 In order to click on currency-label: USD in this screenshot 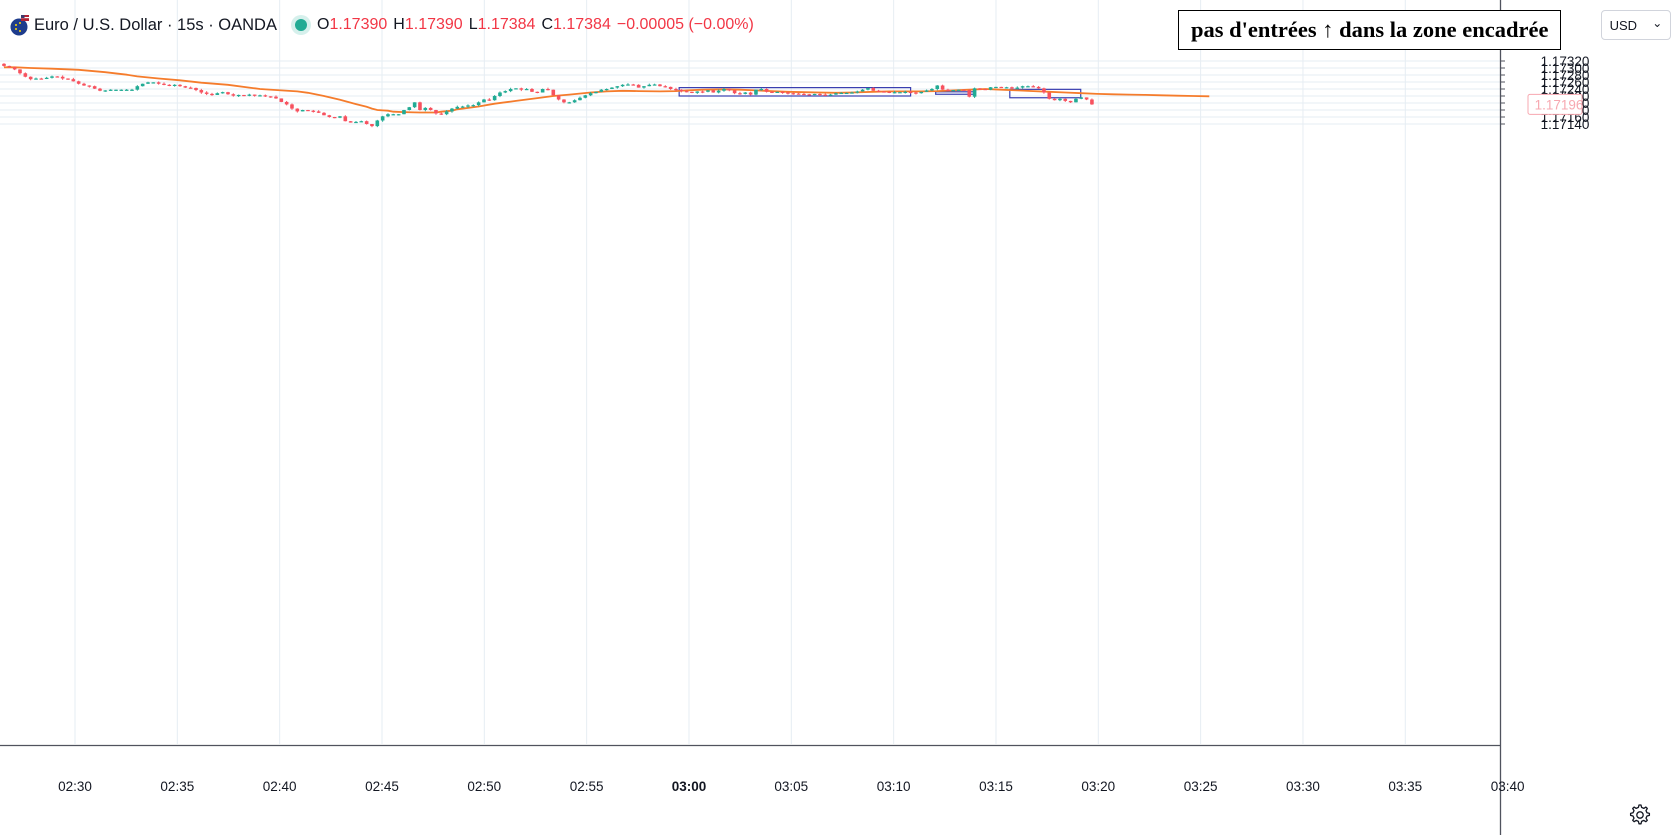, I will do `click(1623, 25)`.